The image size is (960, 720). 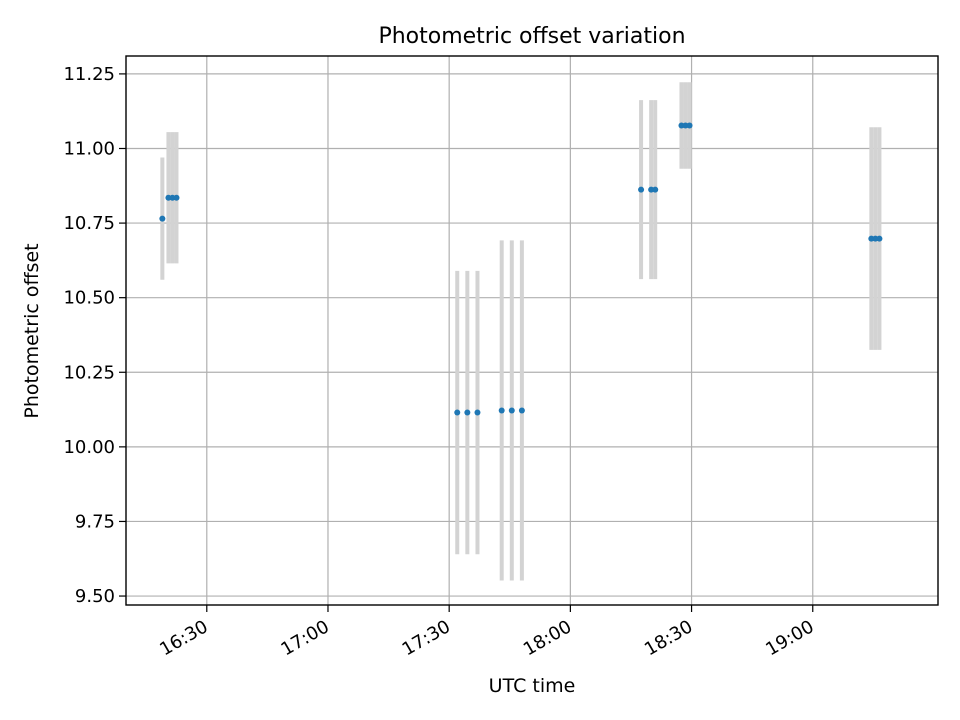 I want to click on chart-title: Photometric offset variation, so click(x=531, y=36).